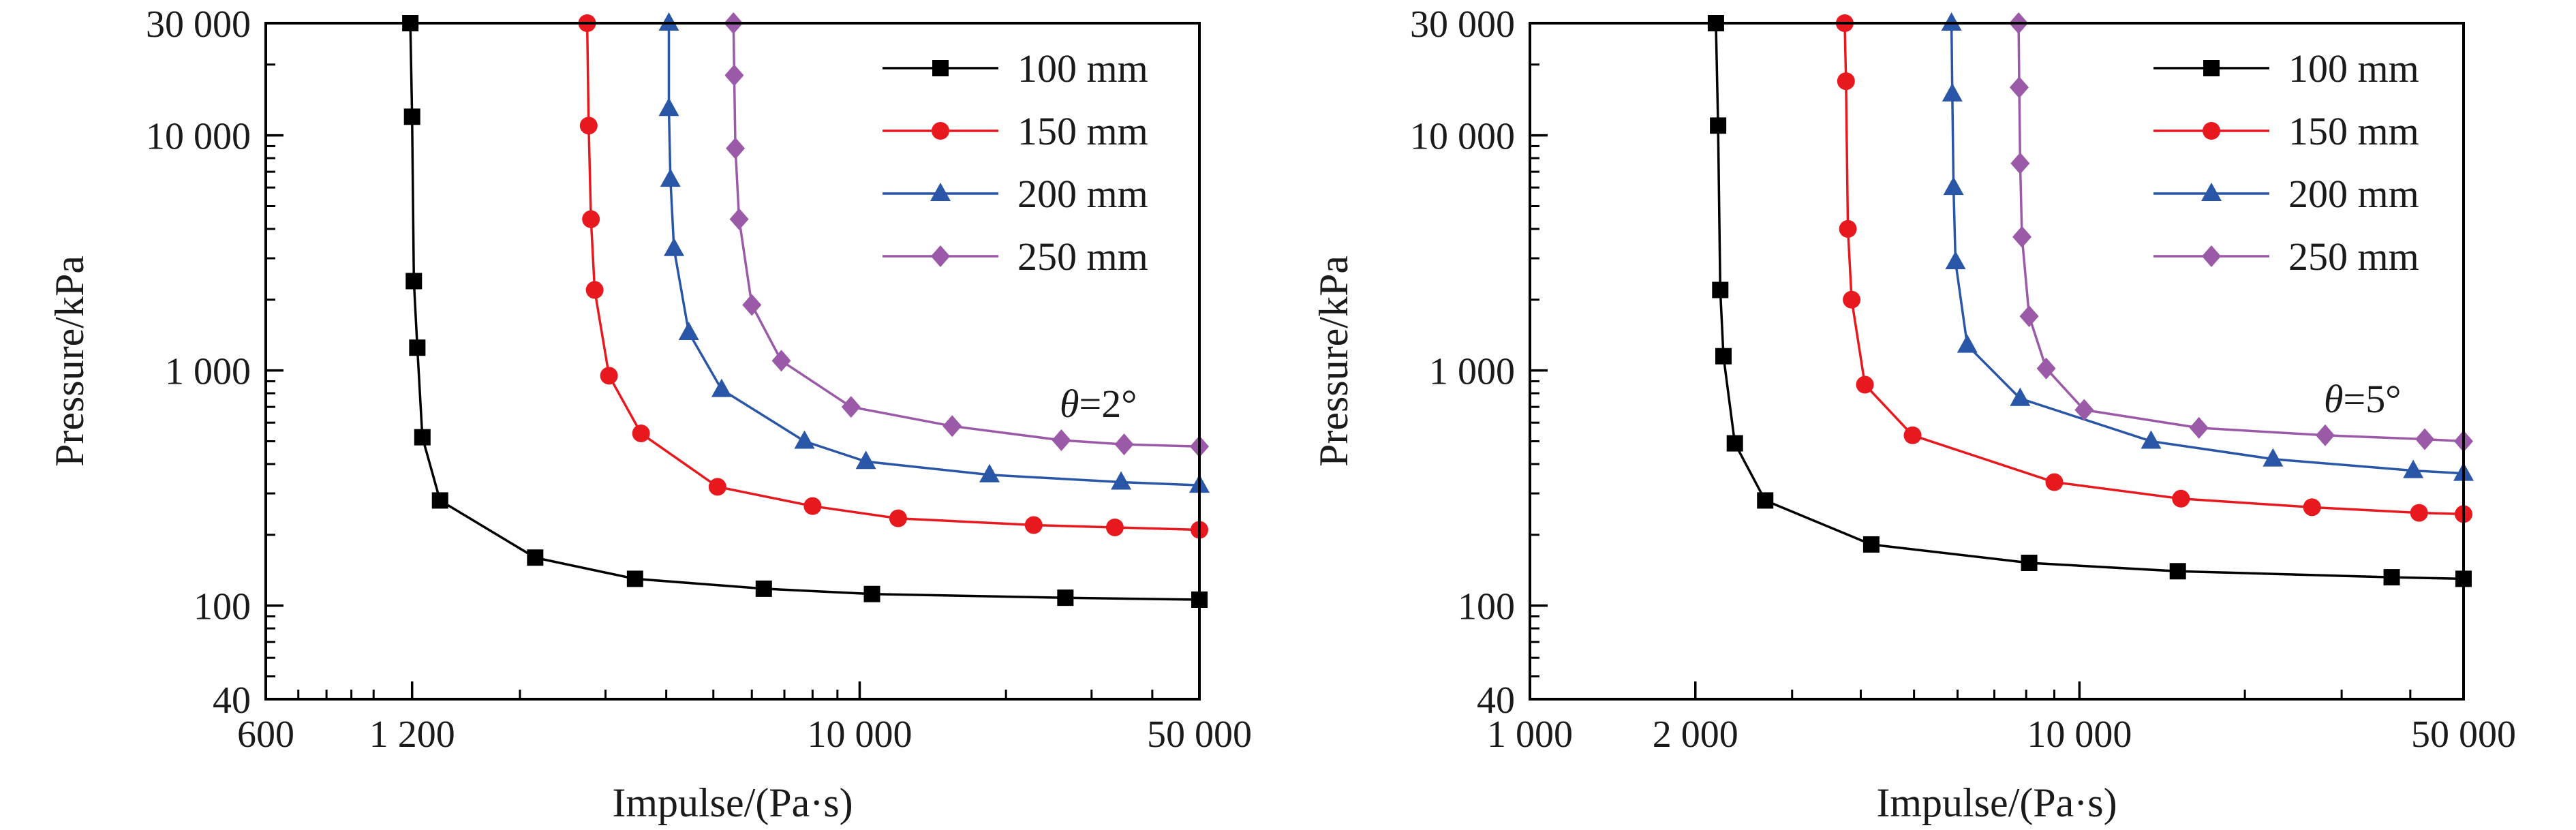 This screenshot has width=2576, height=830. I want to click on series-line, so click(2207, 248).